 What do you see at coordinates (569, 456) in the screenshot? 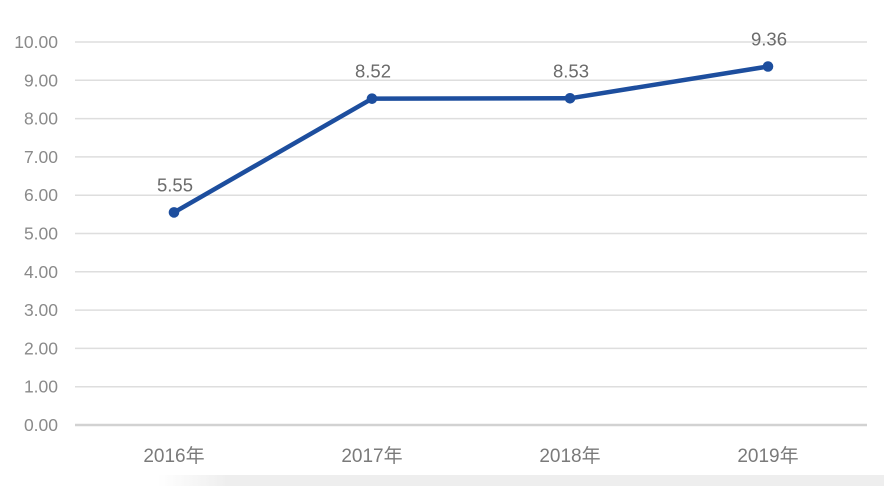
I see `x-tick-label: 2018年` at bounding box center [569, 456].